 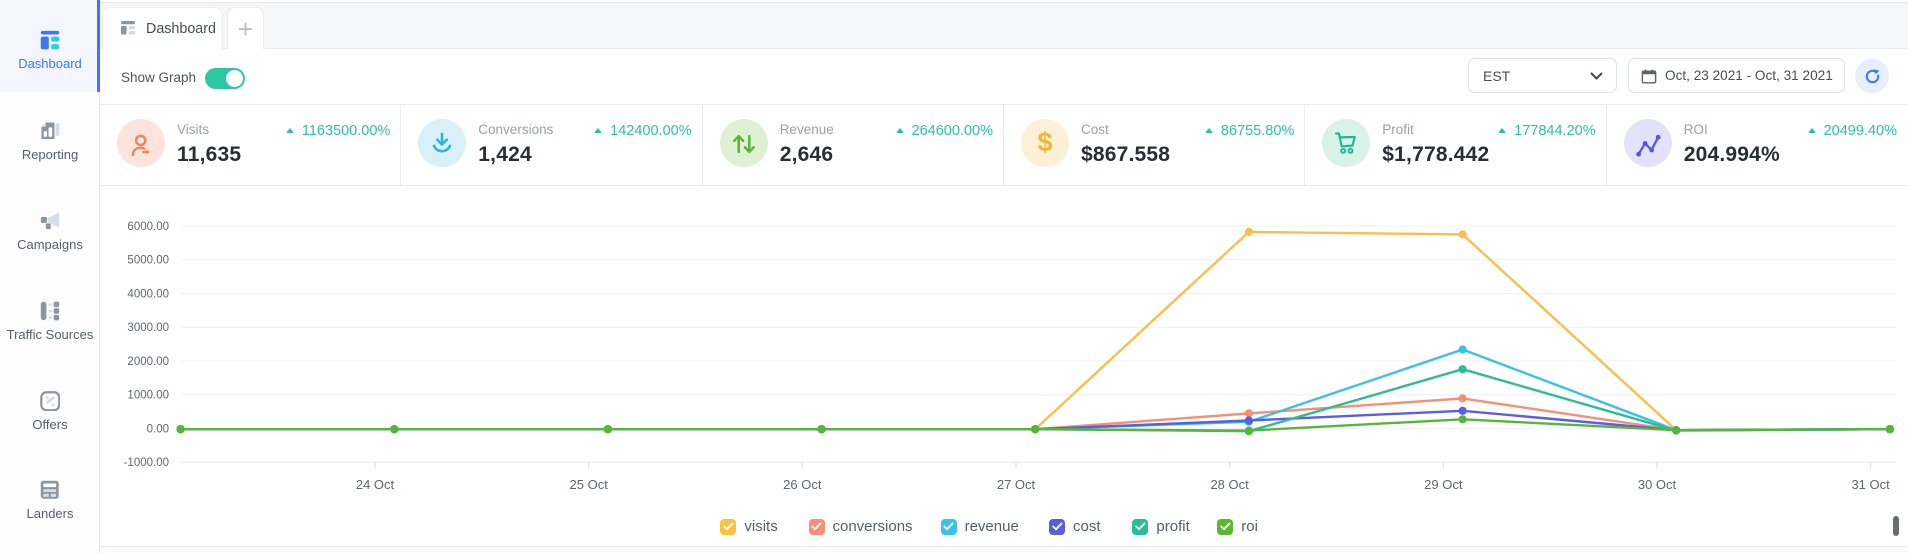 I want to click on svg-text: 27 Oct, so click(x=1016, y=484).